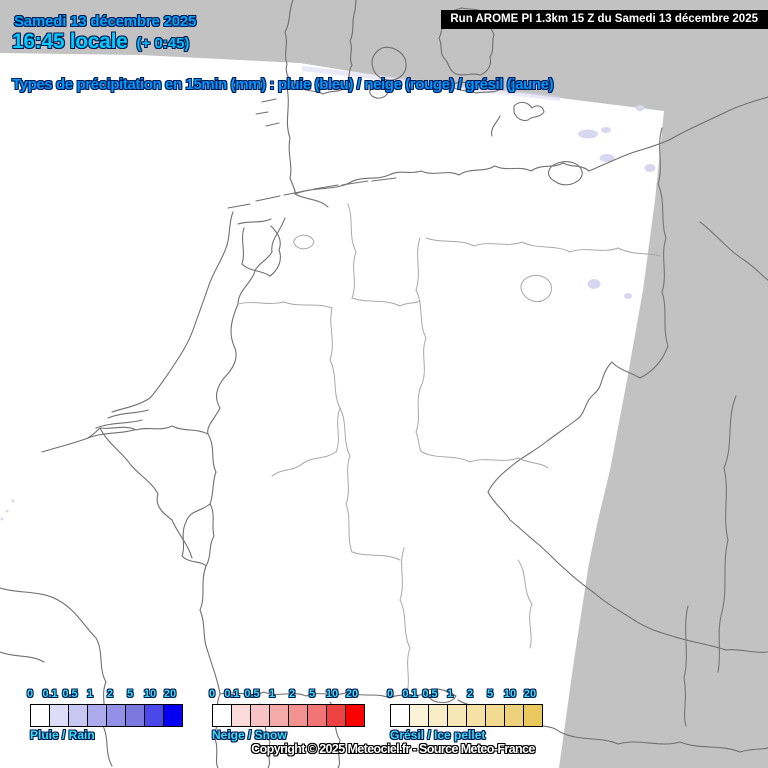  I want to click on legend-ice-label: Grésil / Ice pellet, so click(438, 735).